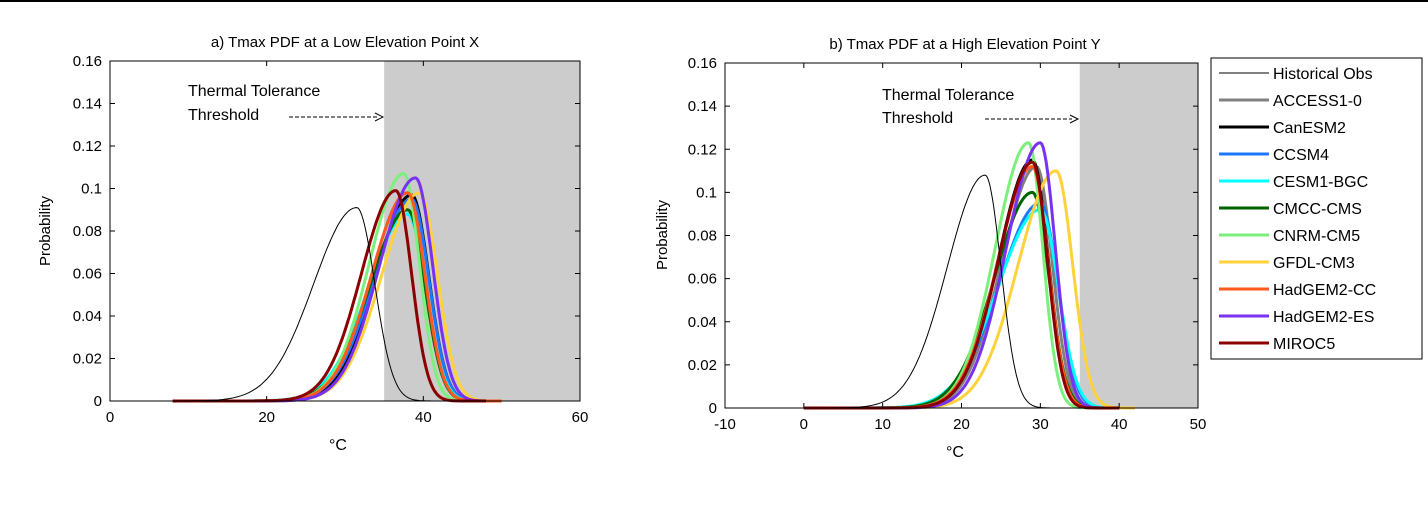 This screenshot has width=1428, height=506. What do you see at coordinates (1304, 344) in the screenshot?
I see `legend-label: MIROC5` at bounding box center [1304, 344].